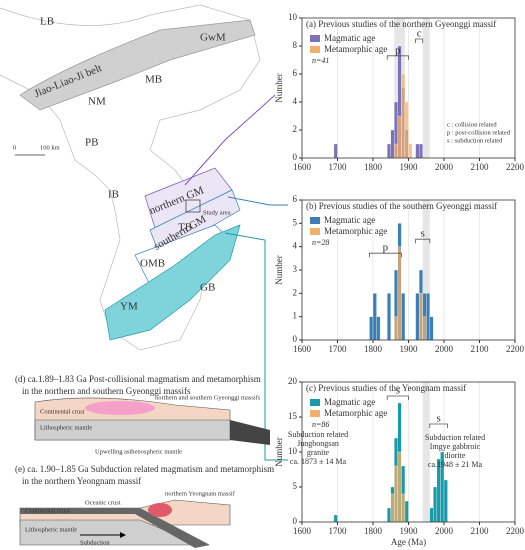 The height and width of the screenshot is (550, 525). Describe the element at coordinates (153, 80) in the screenshot. I see `map-label: MB` at that location.